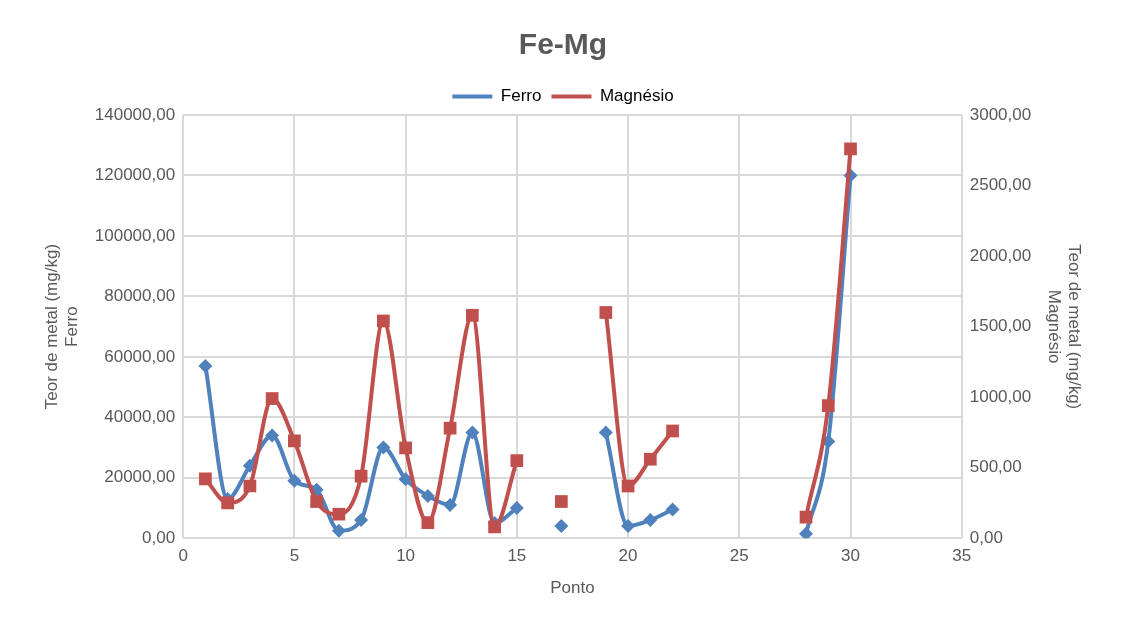 The image size is (1129, 631). I want to click on y-tick-label: 0,00, so click(159, 537).